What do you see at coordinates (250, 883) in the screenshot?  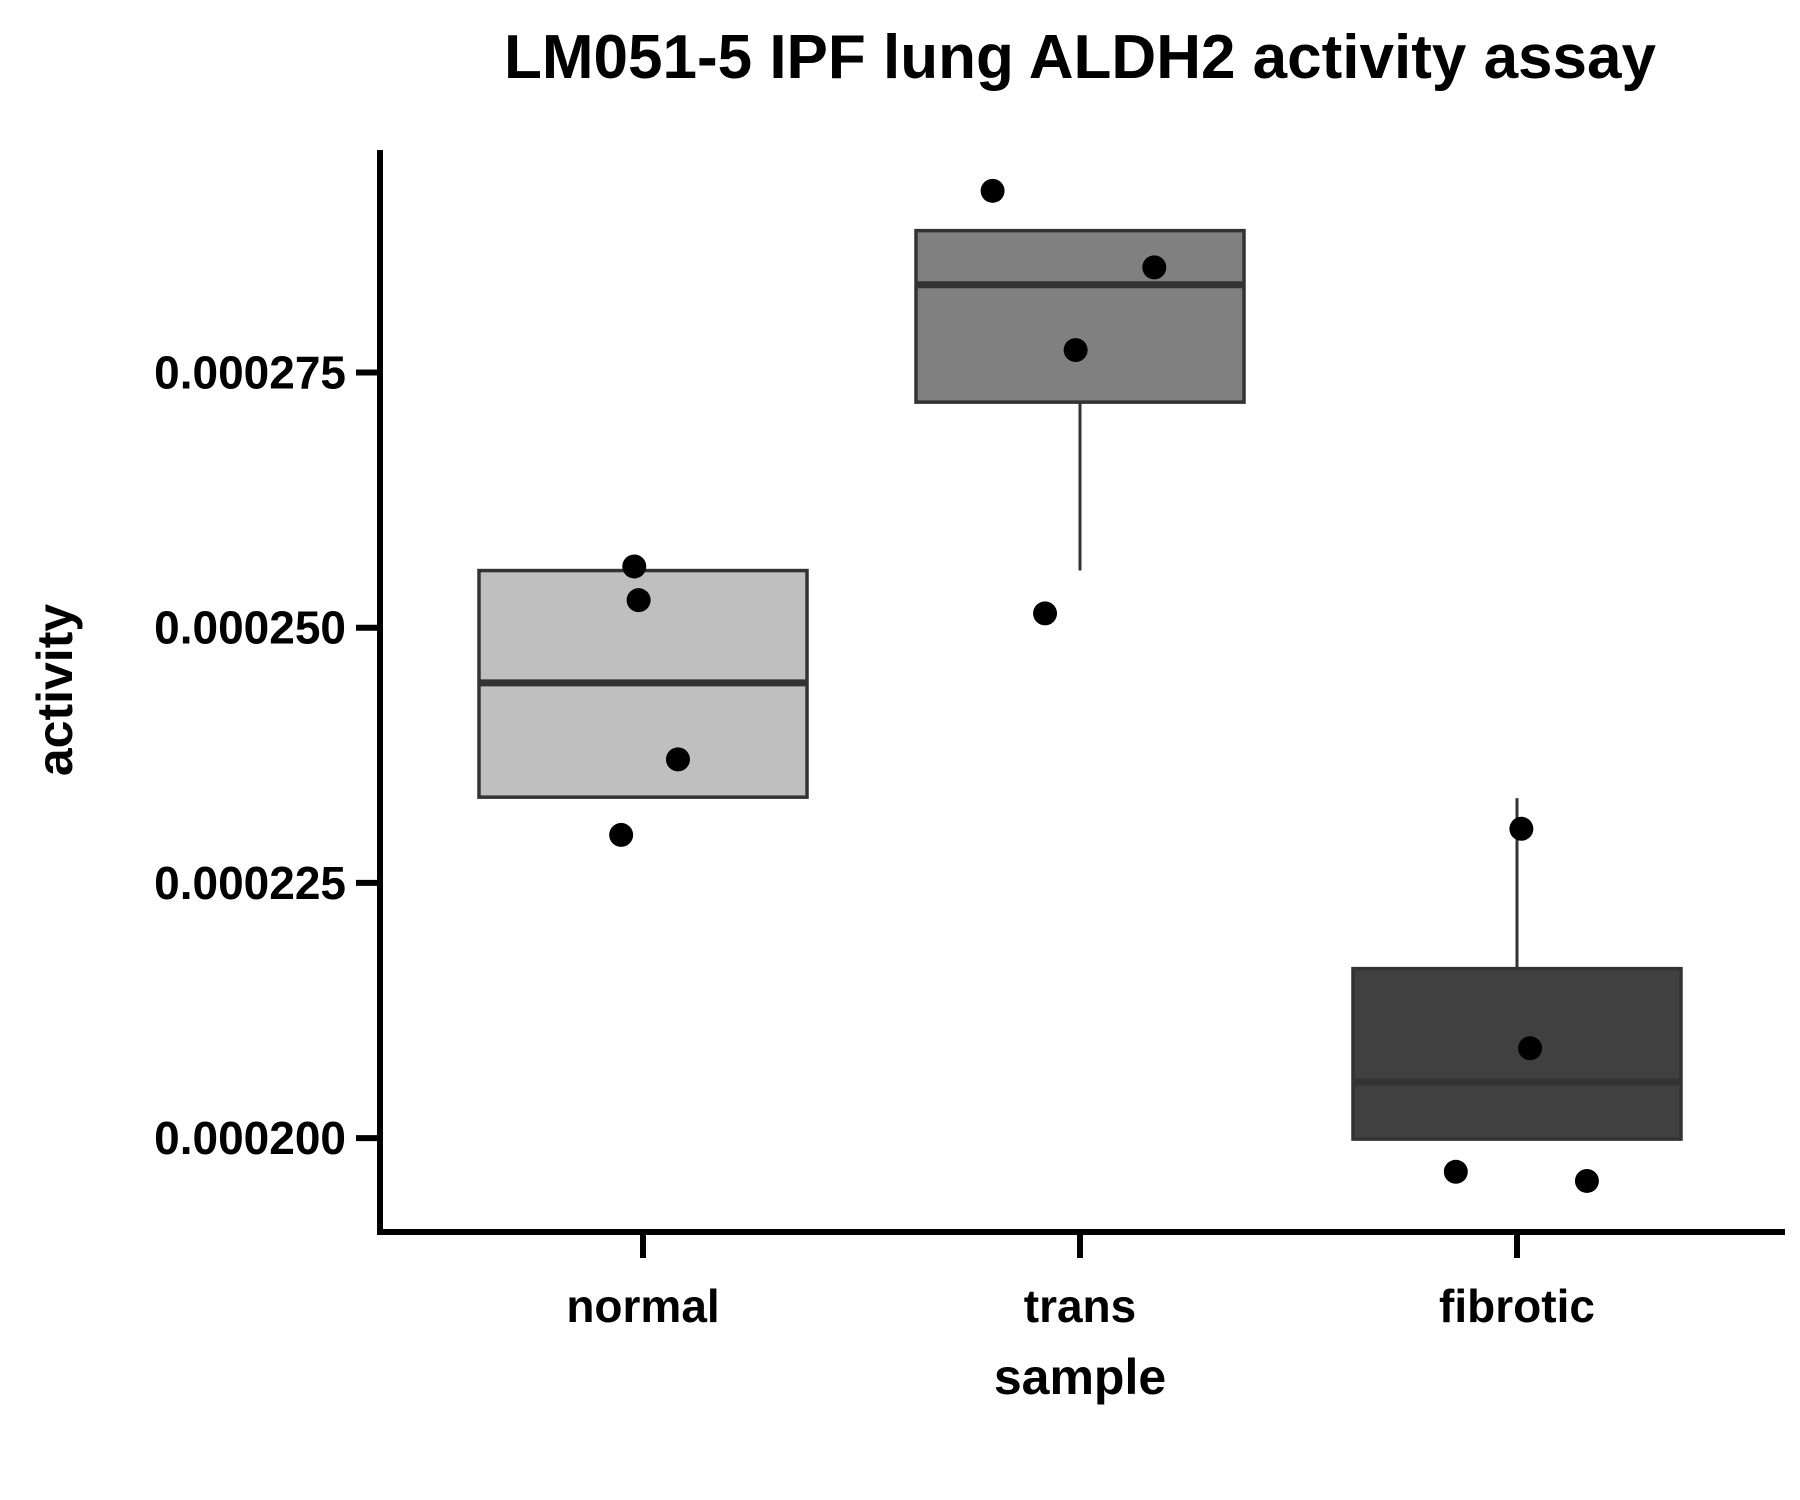 I see `y-tick-label: 0.000225` at bounding box center [250, 883].